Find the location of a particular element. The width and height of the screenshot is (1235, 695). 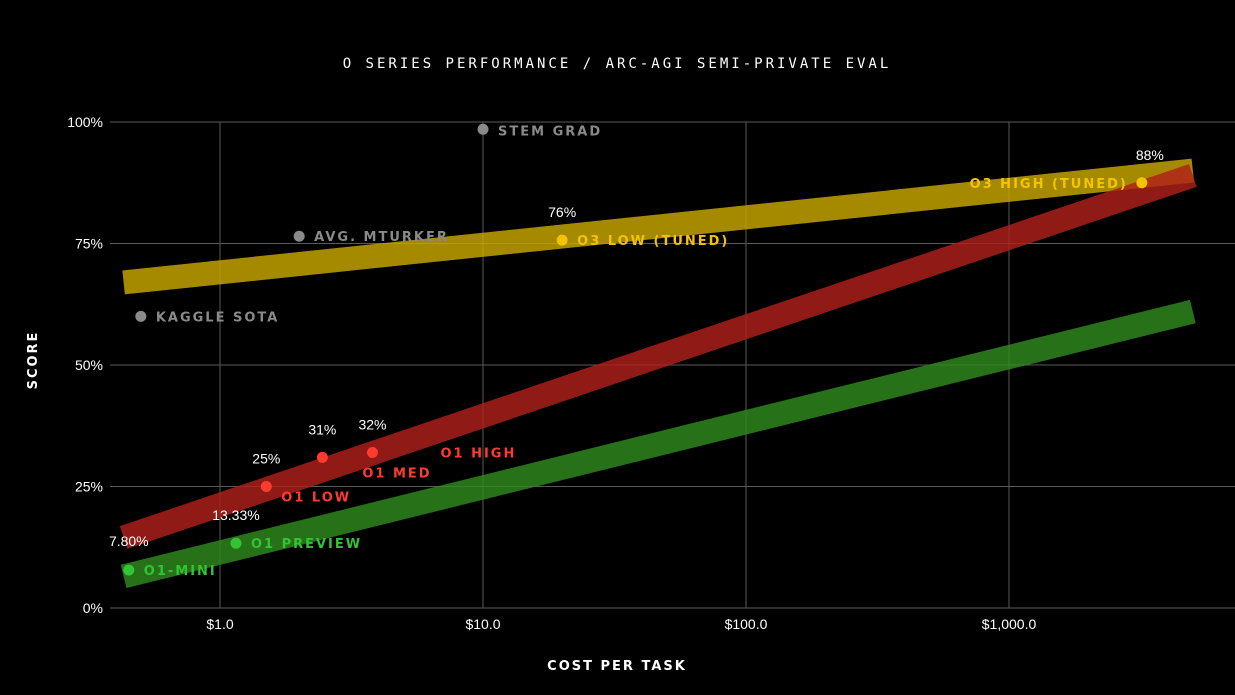

x-axis-label: COST PER TASK is located at coordinates (617, 666).